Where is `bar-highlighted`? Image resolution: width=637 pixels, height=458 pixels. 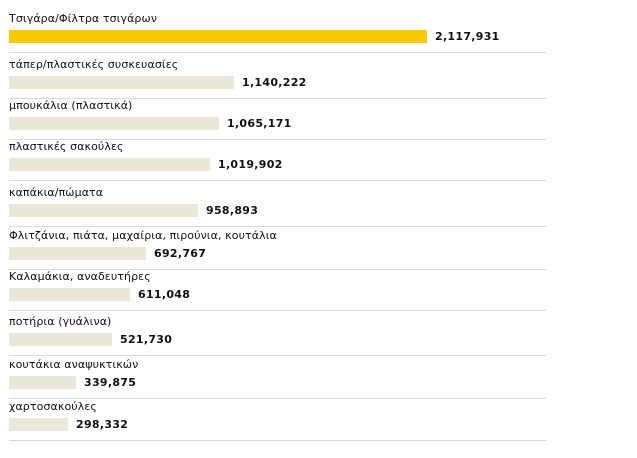
bar-highlighted is located at coordinates (218, 36).